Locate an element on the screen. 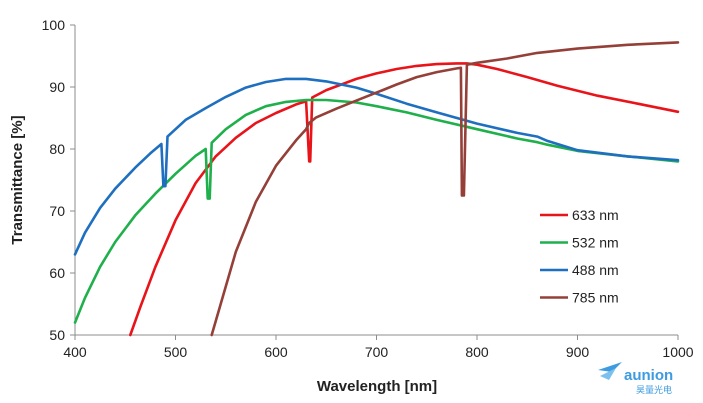 The image size is (703, 403). x-axis-title: Wavelength [nm] is located at coordinates (377, 386).